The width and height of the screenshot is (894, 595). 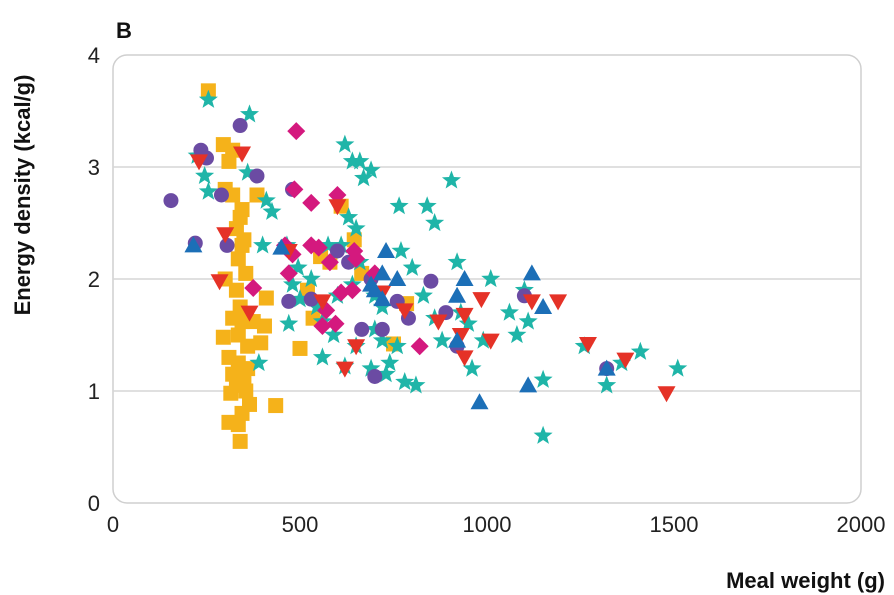 I want to click on y-axis-title: Energy density (kcal/g), so click(x=22, y=195).